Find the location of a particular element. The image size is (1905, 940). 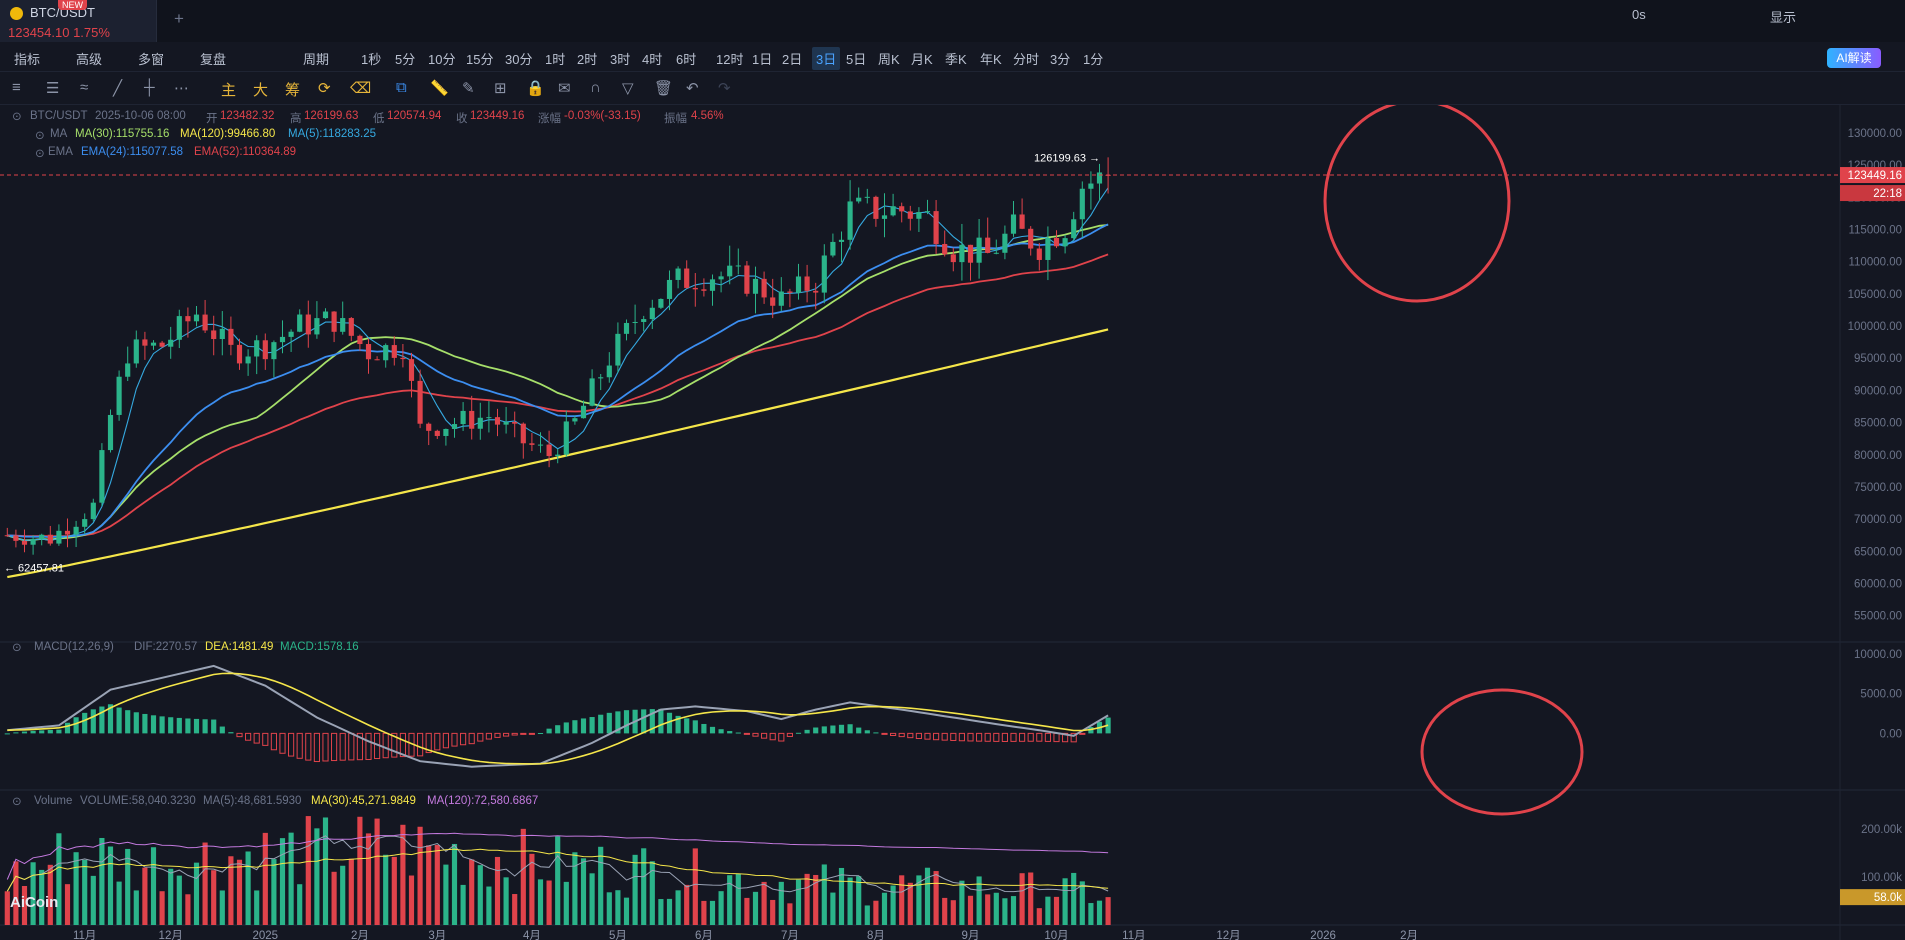

toolbar-item-22: 月K is located at coordinates (922, 59).